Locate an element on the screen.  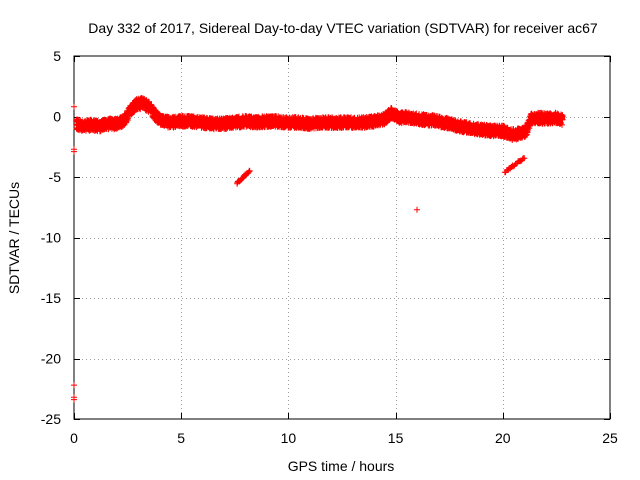
y-tick-label: 0 is located at coordinates (57, 117).